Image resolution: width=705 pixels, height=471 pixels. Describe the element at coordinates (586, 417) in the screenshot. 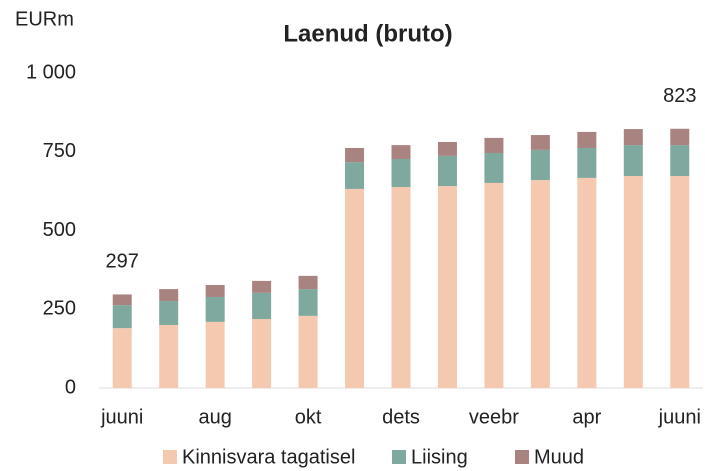

I see `x-tick-label: apr` at that location.